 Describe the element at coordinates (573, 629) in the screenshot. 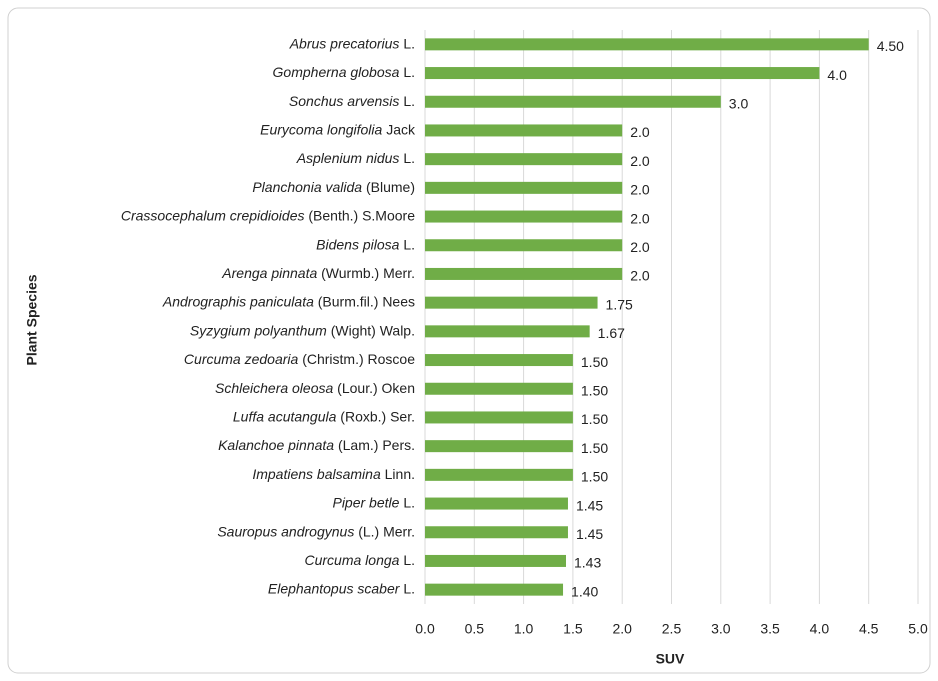

I see `x-tick-label: 1.5` at that location.